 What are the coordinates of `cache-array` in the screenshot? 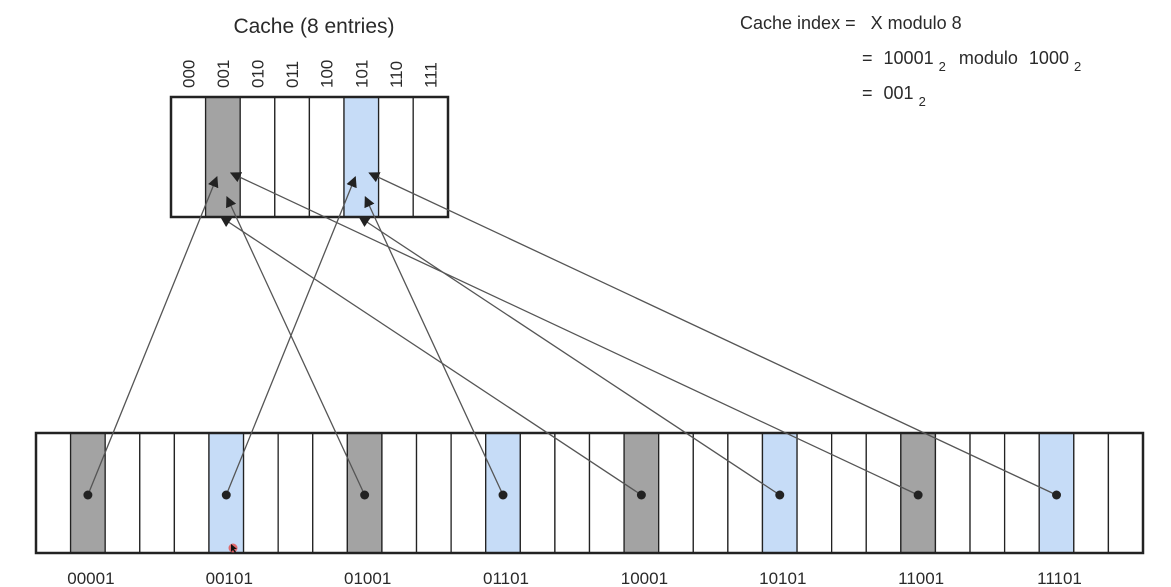 It's located at (309, 157).